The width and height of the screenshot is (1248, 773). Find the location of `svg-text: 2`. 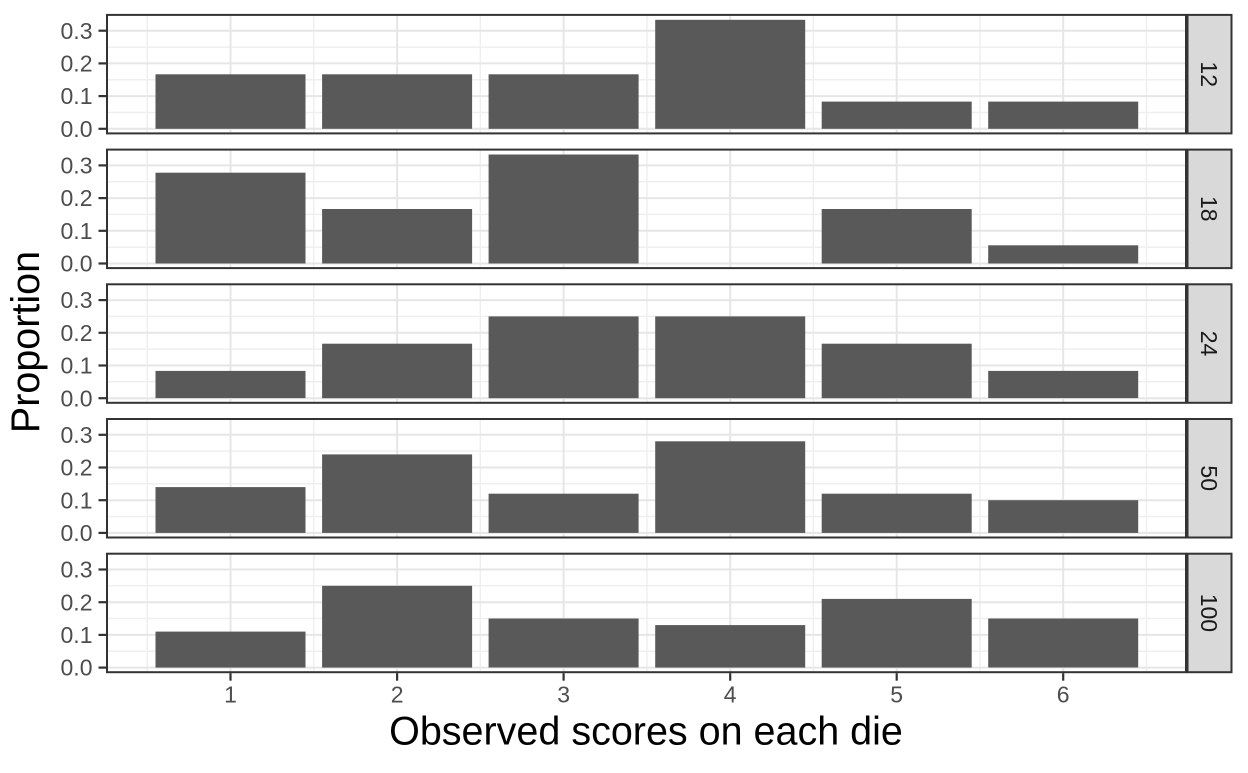

svg-text: 2 is located at coordinates (397, 695).